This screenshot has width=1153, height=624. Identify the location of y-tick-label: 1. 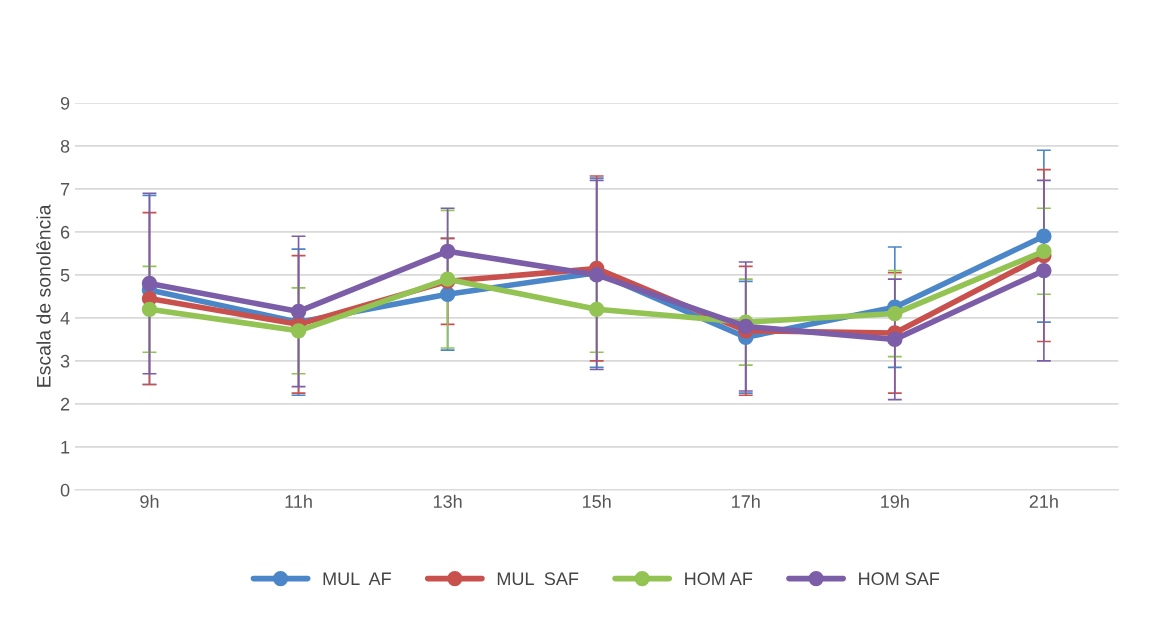
(65, 447).